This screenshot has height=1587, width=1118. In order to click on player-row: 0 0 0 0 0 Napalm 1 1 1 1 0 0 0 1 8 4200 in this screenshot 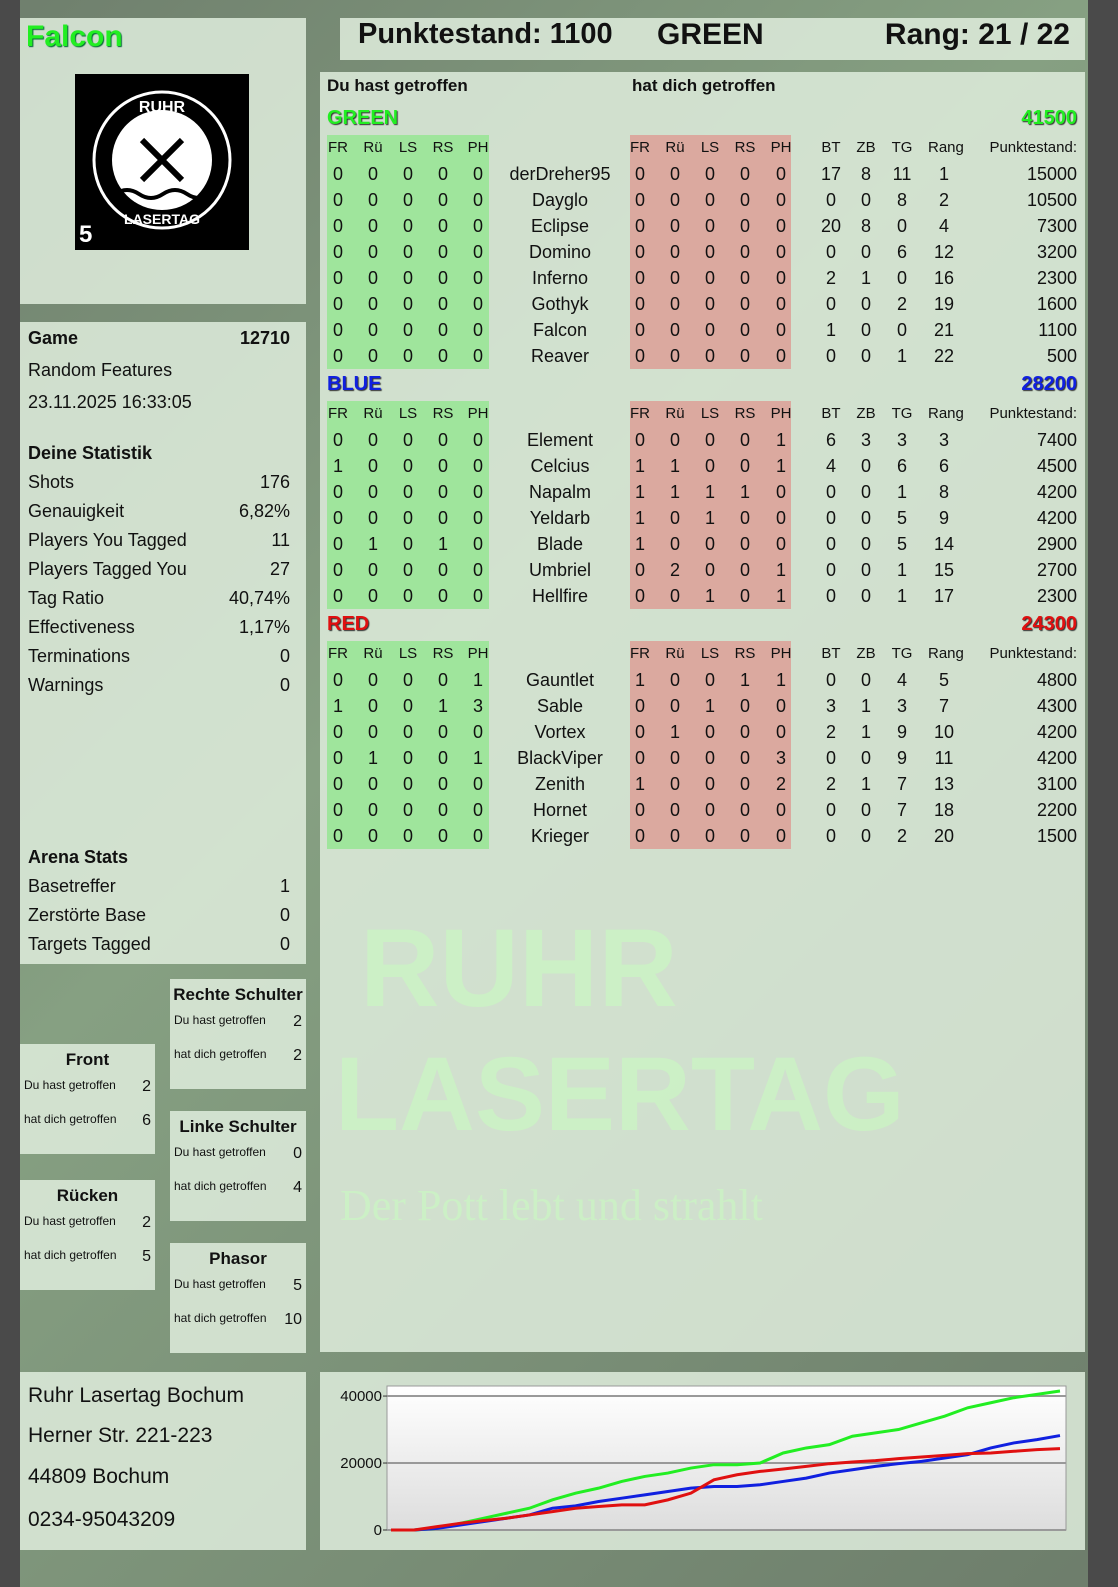, I will do `click(702, 492)`.